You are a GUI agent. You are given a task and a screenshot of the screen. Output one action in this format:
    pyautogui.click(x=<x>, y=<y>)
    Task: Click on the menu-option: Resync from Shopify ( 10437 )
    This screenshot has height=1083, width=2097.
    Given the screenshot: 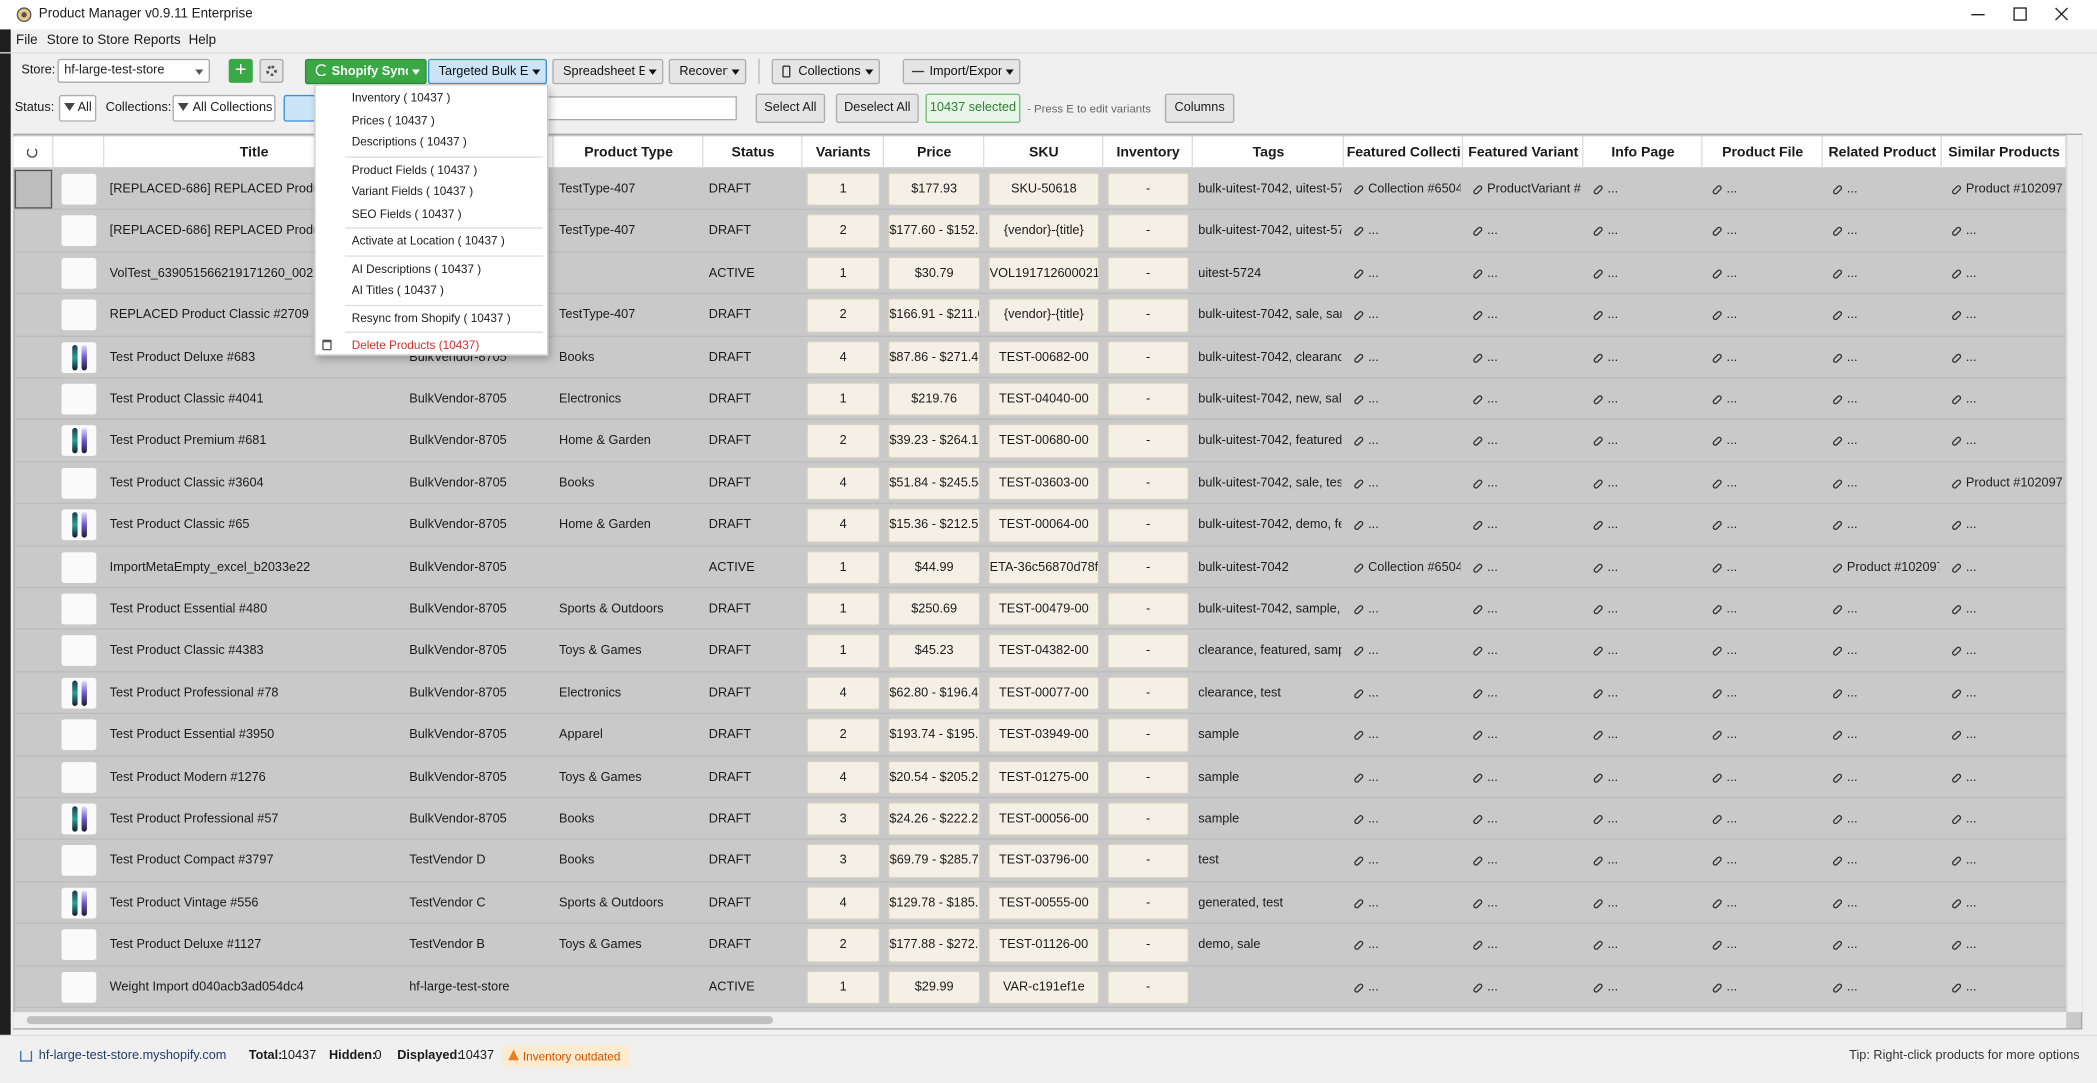 What is the action you would take?
    pyautogui.click(x=431, y=317)
    